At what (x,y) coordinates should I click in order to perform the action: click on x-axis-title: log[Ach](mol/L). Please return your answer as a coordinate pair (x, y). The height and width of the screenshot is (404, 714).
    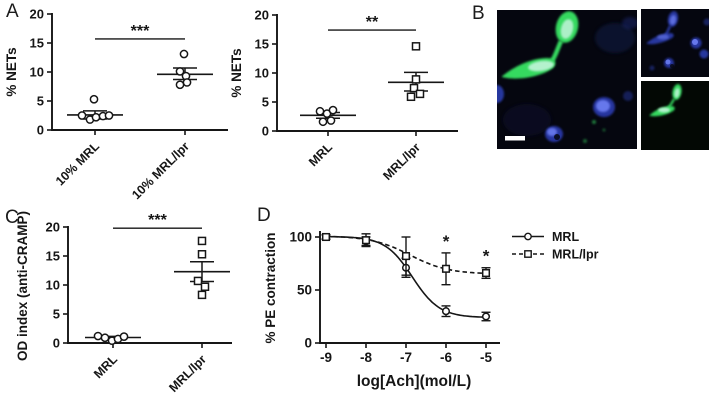
    Looking at the image, I should click on (414, 381).